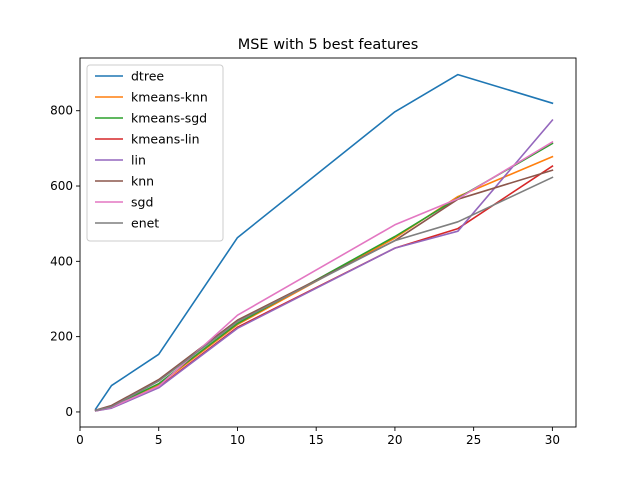 The width and height of the screenshot is (640, 480). I want to click on legend-label-enet: enet, so click(145, 223).